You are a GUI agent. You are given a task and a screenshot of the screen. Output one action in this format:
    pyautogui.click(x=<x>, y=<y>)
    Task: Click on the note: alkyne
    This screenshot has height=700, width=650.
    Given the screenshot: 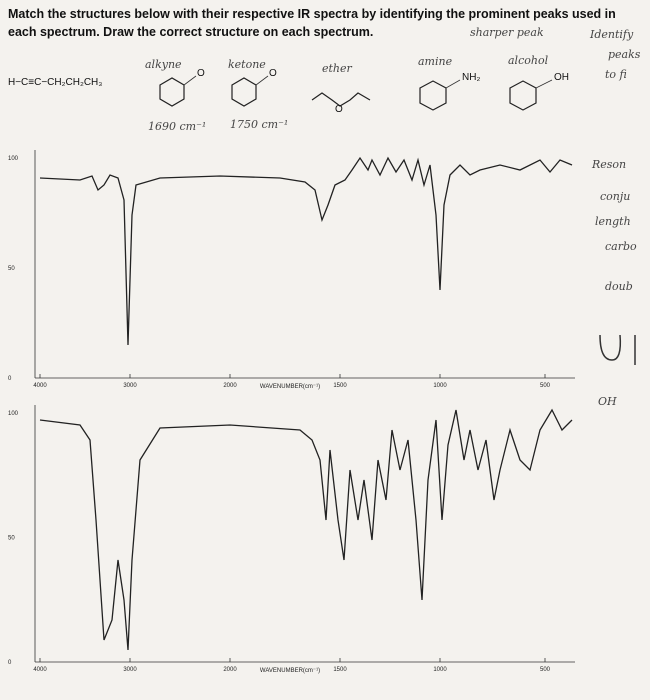 What is the action you would take?
    pyautogui.click(x=163, y=64)
    